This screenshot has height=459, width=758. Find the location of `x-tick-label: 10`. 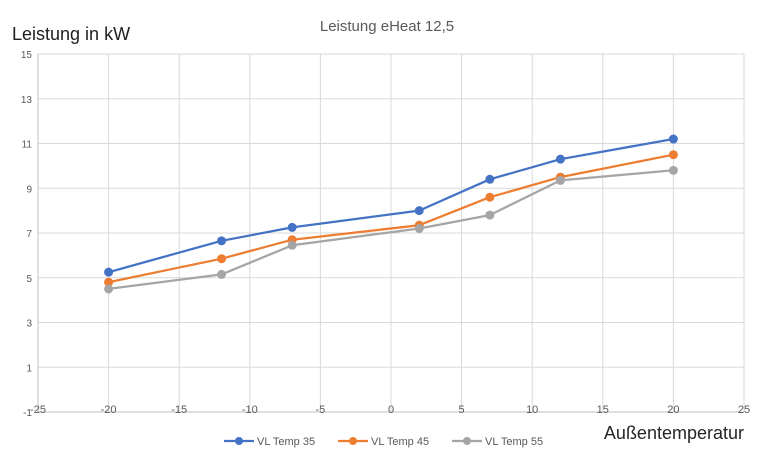

x-tick-label: 10 is located at coordinates (532, 410).